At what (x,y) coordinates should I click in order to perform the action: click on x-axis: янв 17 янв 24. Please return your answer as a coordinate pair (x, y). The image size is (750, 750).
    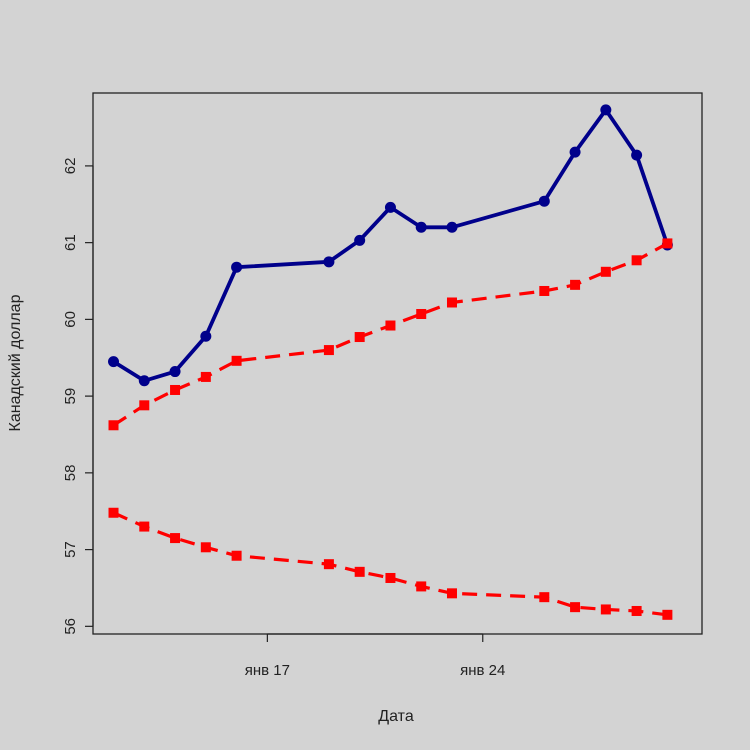
    Looking at the image, I should click on (375, 656).